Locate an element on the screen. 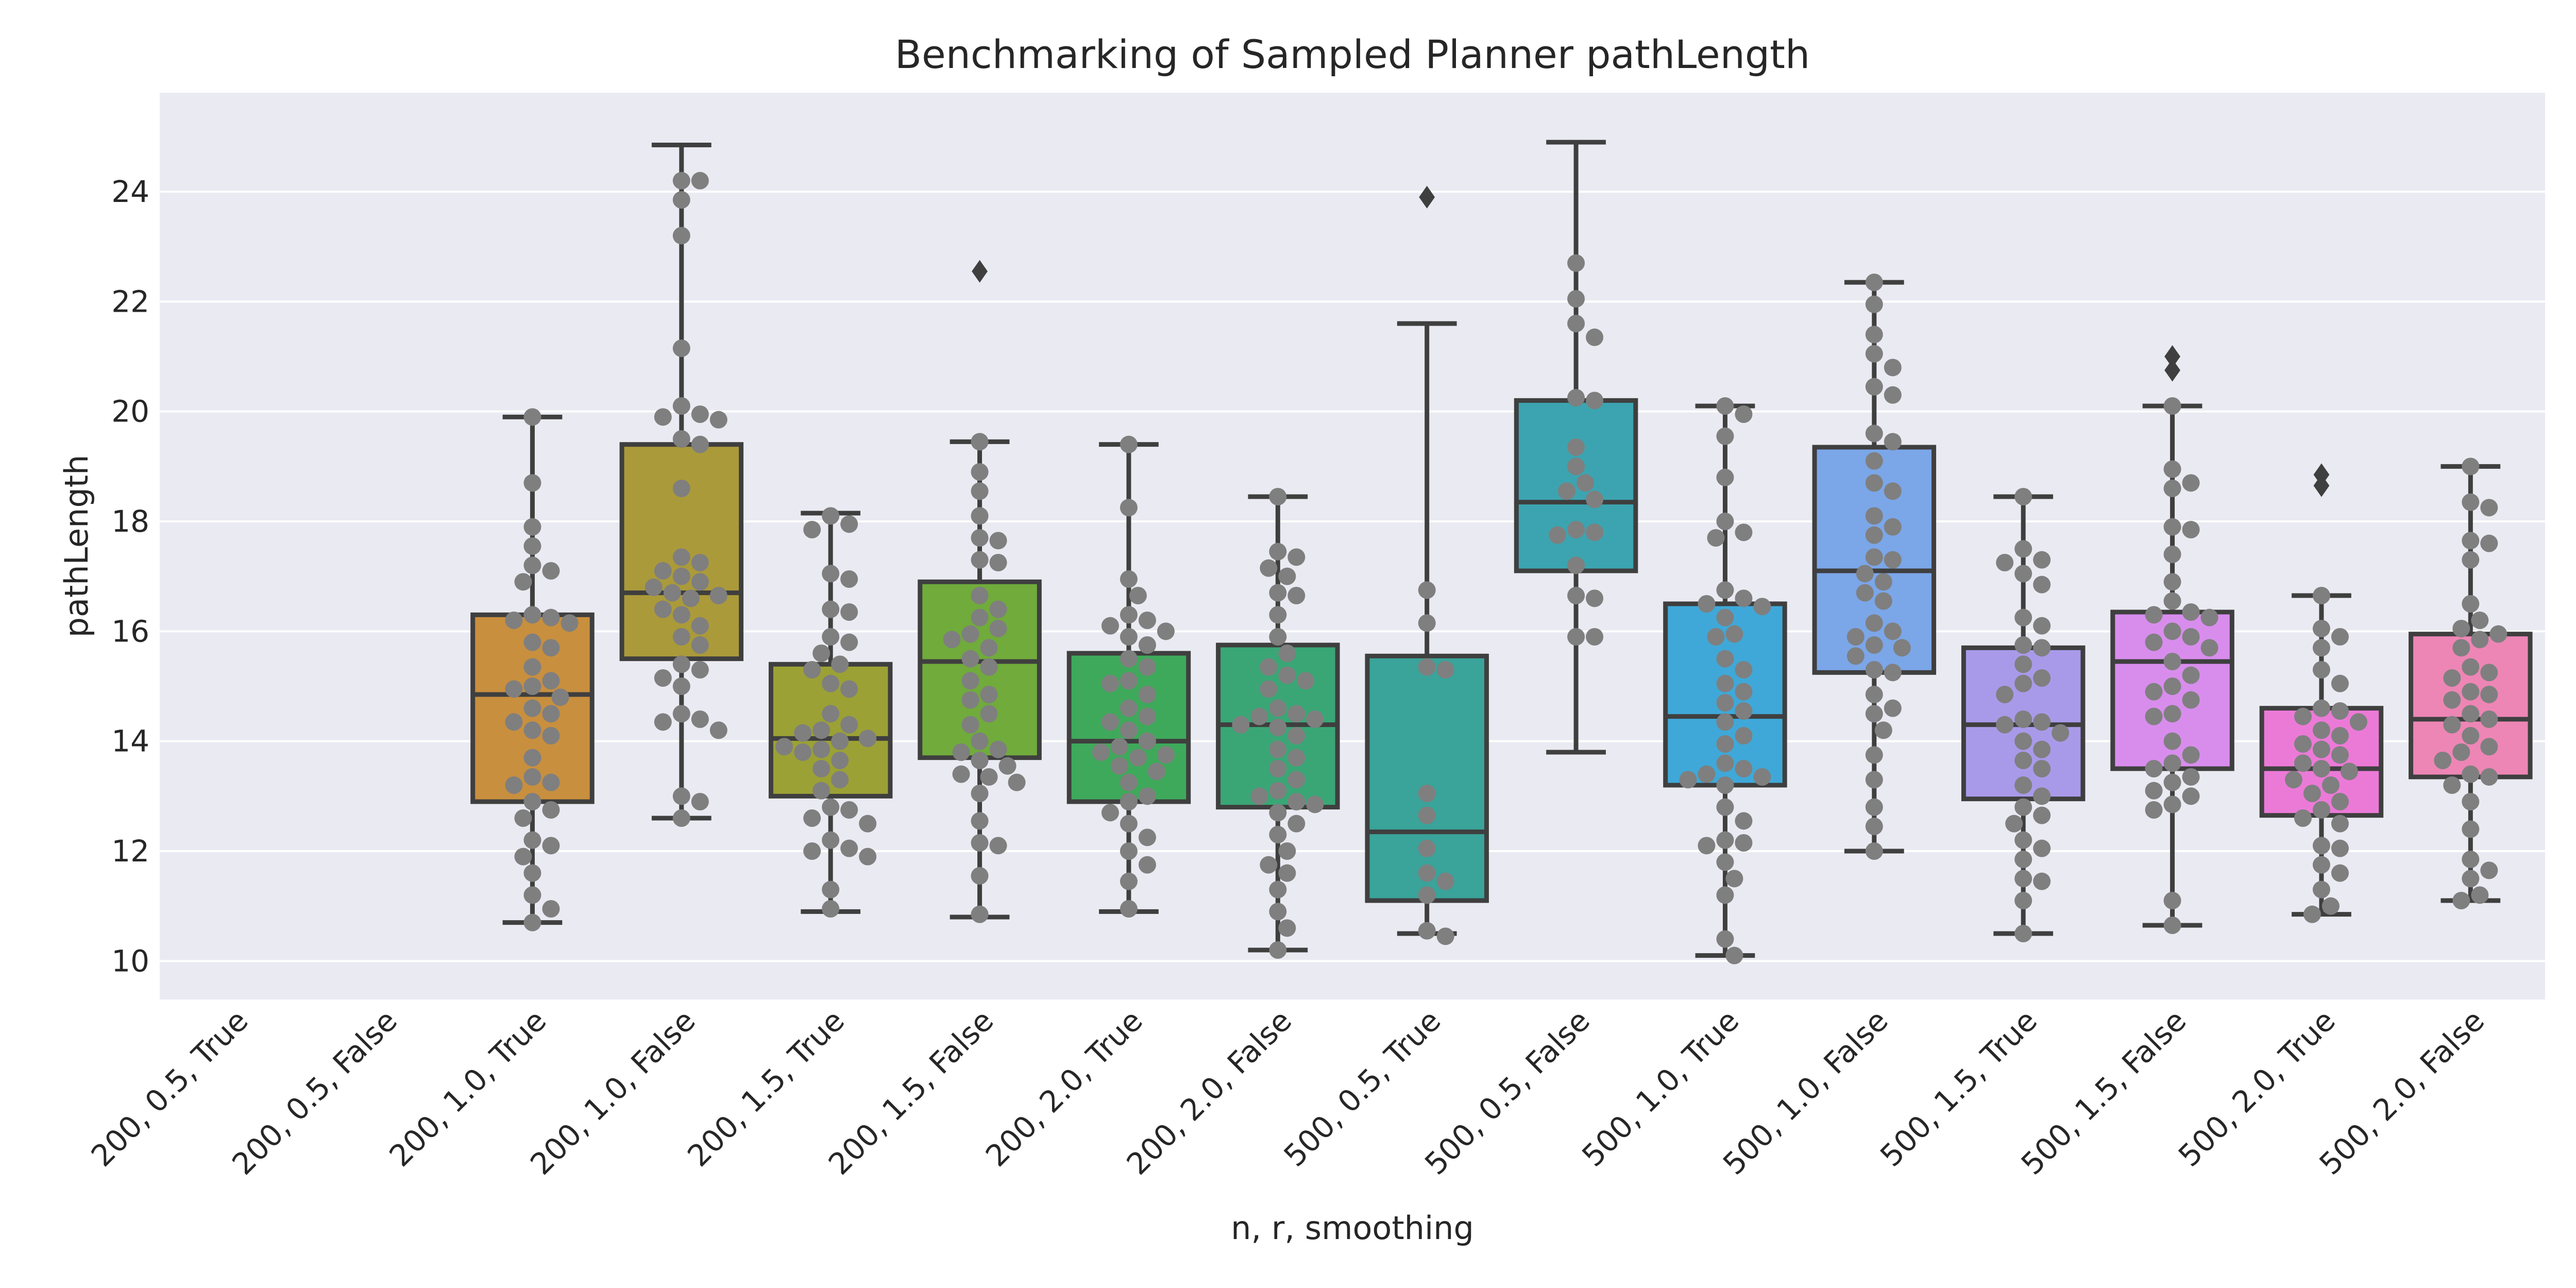 Image resolution: width=2576 pixels, height=1288 pixels. y-tick-labels: 10 12 14 16 18 20 22 24 is located at coordinates (130, 576).